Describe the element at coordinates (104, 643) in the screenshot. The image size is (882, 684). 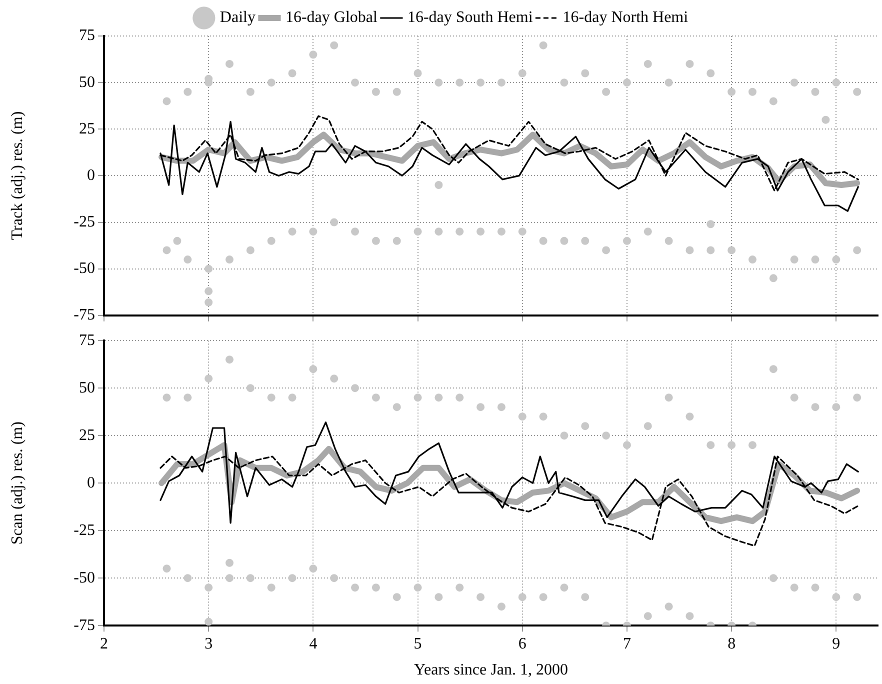
I see `x-tick-label: 2` at that location.